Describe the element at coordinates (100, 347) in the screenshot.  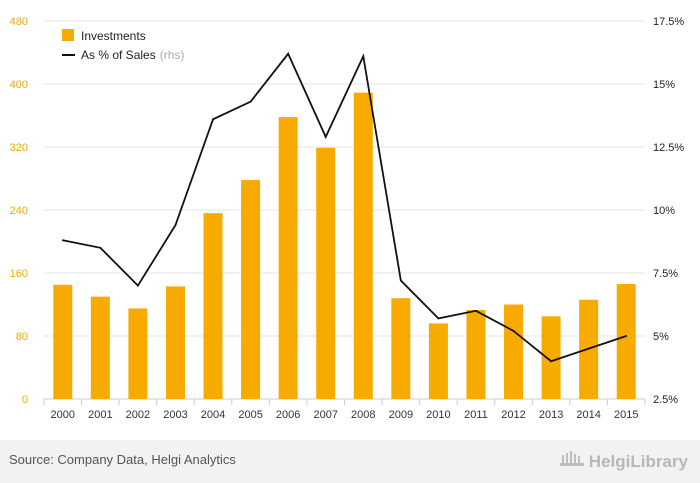
I see `bar-2001` at that location.